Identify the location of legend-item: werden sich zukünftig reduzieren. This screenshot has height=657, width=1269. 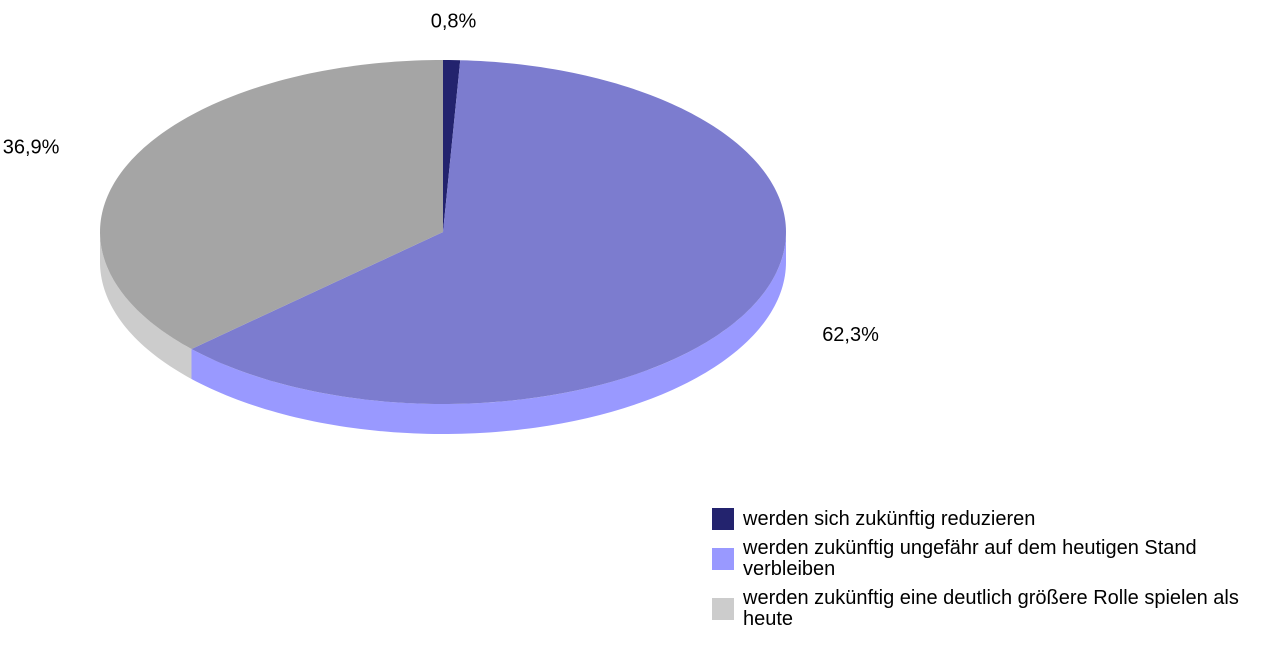
(989, 519).